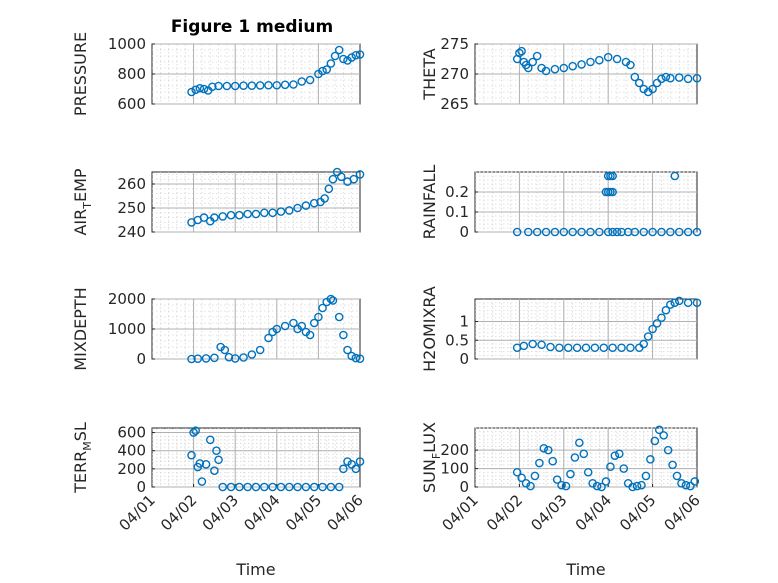 The image size is (778, 583). I want to click on y-tick-label: 1, so click(464, 322).